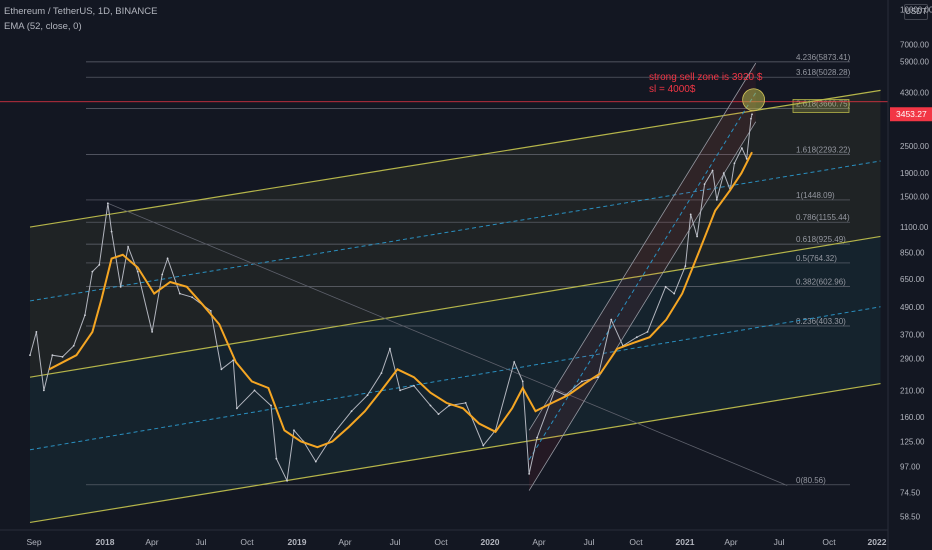 Image resolution: width=932 pixels, height=550 pixels. I want to click on currency-badge: USDT, so click(916, 12).